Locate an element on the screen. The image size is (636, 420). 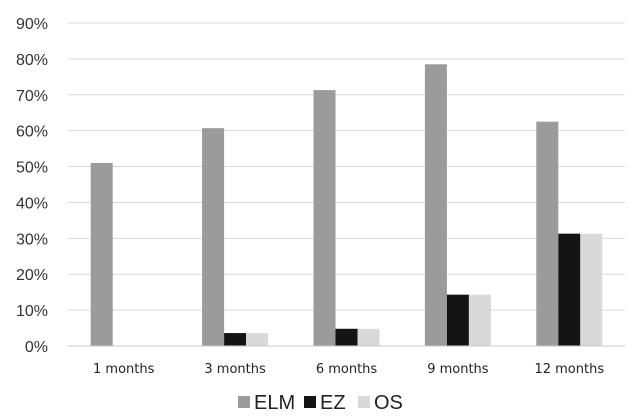
x-tick-label: 1 months is located at coordinates (124, 369).